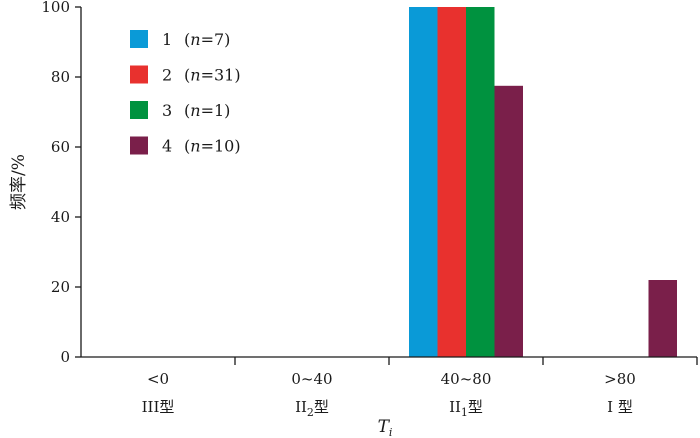 The width and height of the screenshot is (700, 438). I want to click on y-axis-title: 频率/%, so click(19, 182).